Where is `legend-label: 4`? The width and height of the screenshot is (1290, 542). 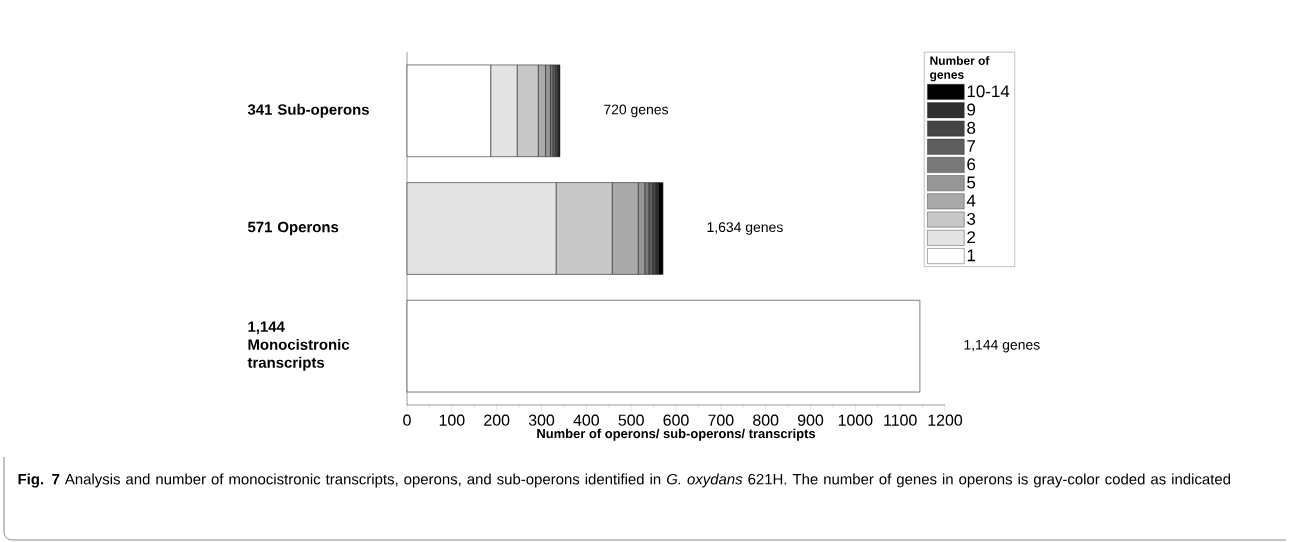 legend-label: 4 is located at coordinates (971, 200).